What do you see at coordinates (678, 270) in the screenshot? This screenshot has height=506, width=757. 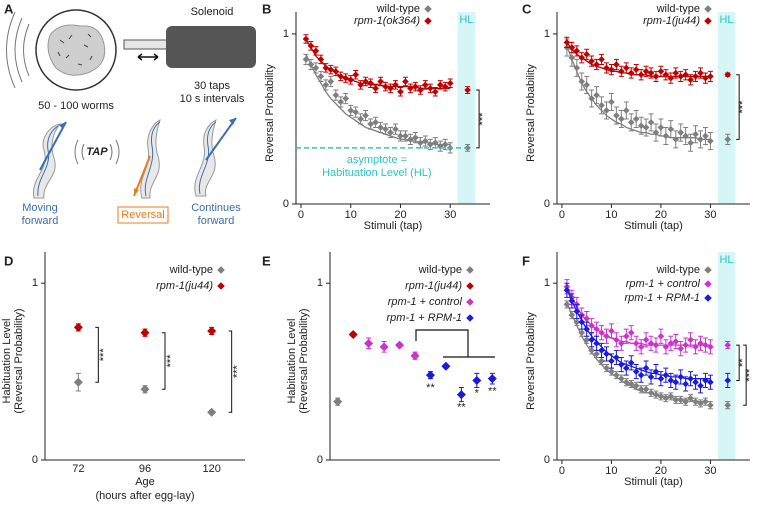 I see `legend-label: wild-type` at bounding box center [678, 270].